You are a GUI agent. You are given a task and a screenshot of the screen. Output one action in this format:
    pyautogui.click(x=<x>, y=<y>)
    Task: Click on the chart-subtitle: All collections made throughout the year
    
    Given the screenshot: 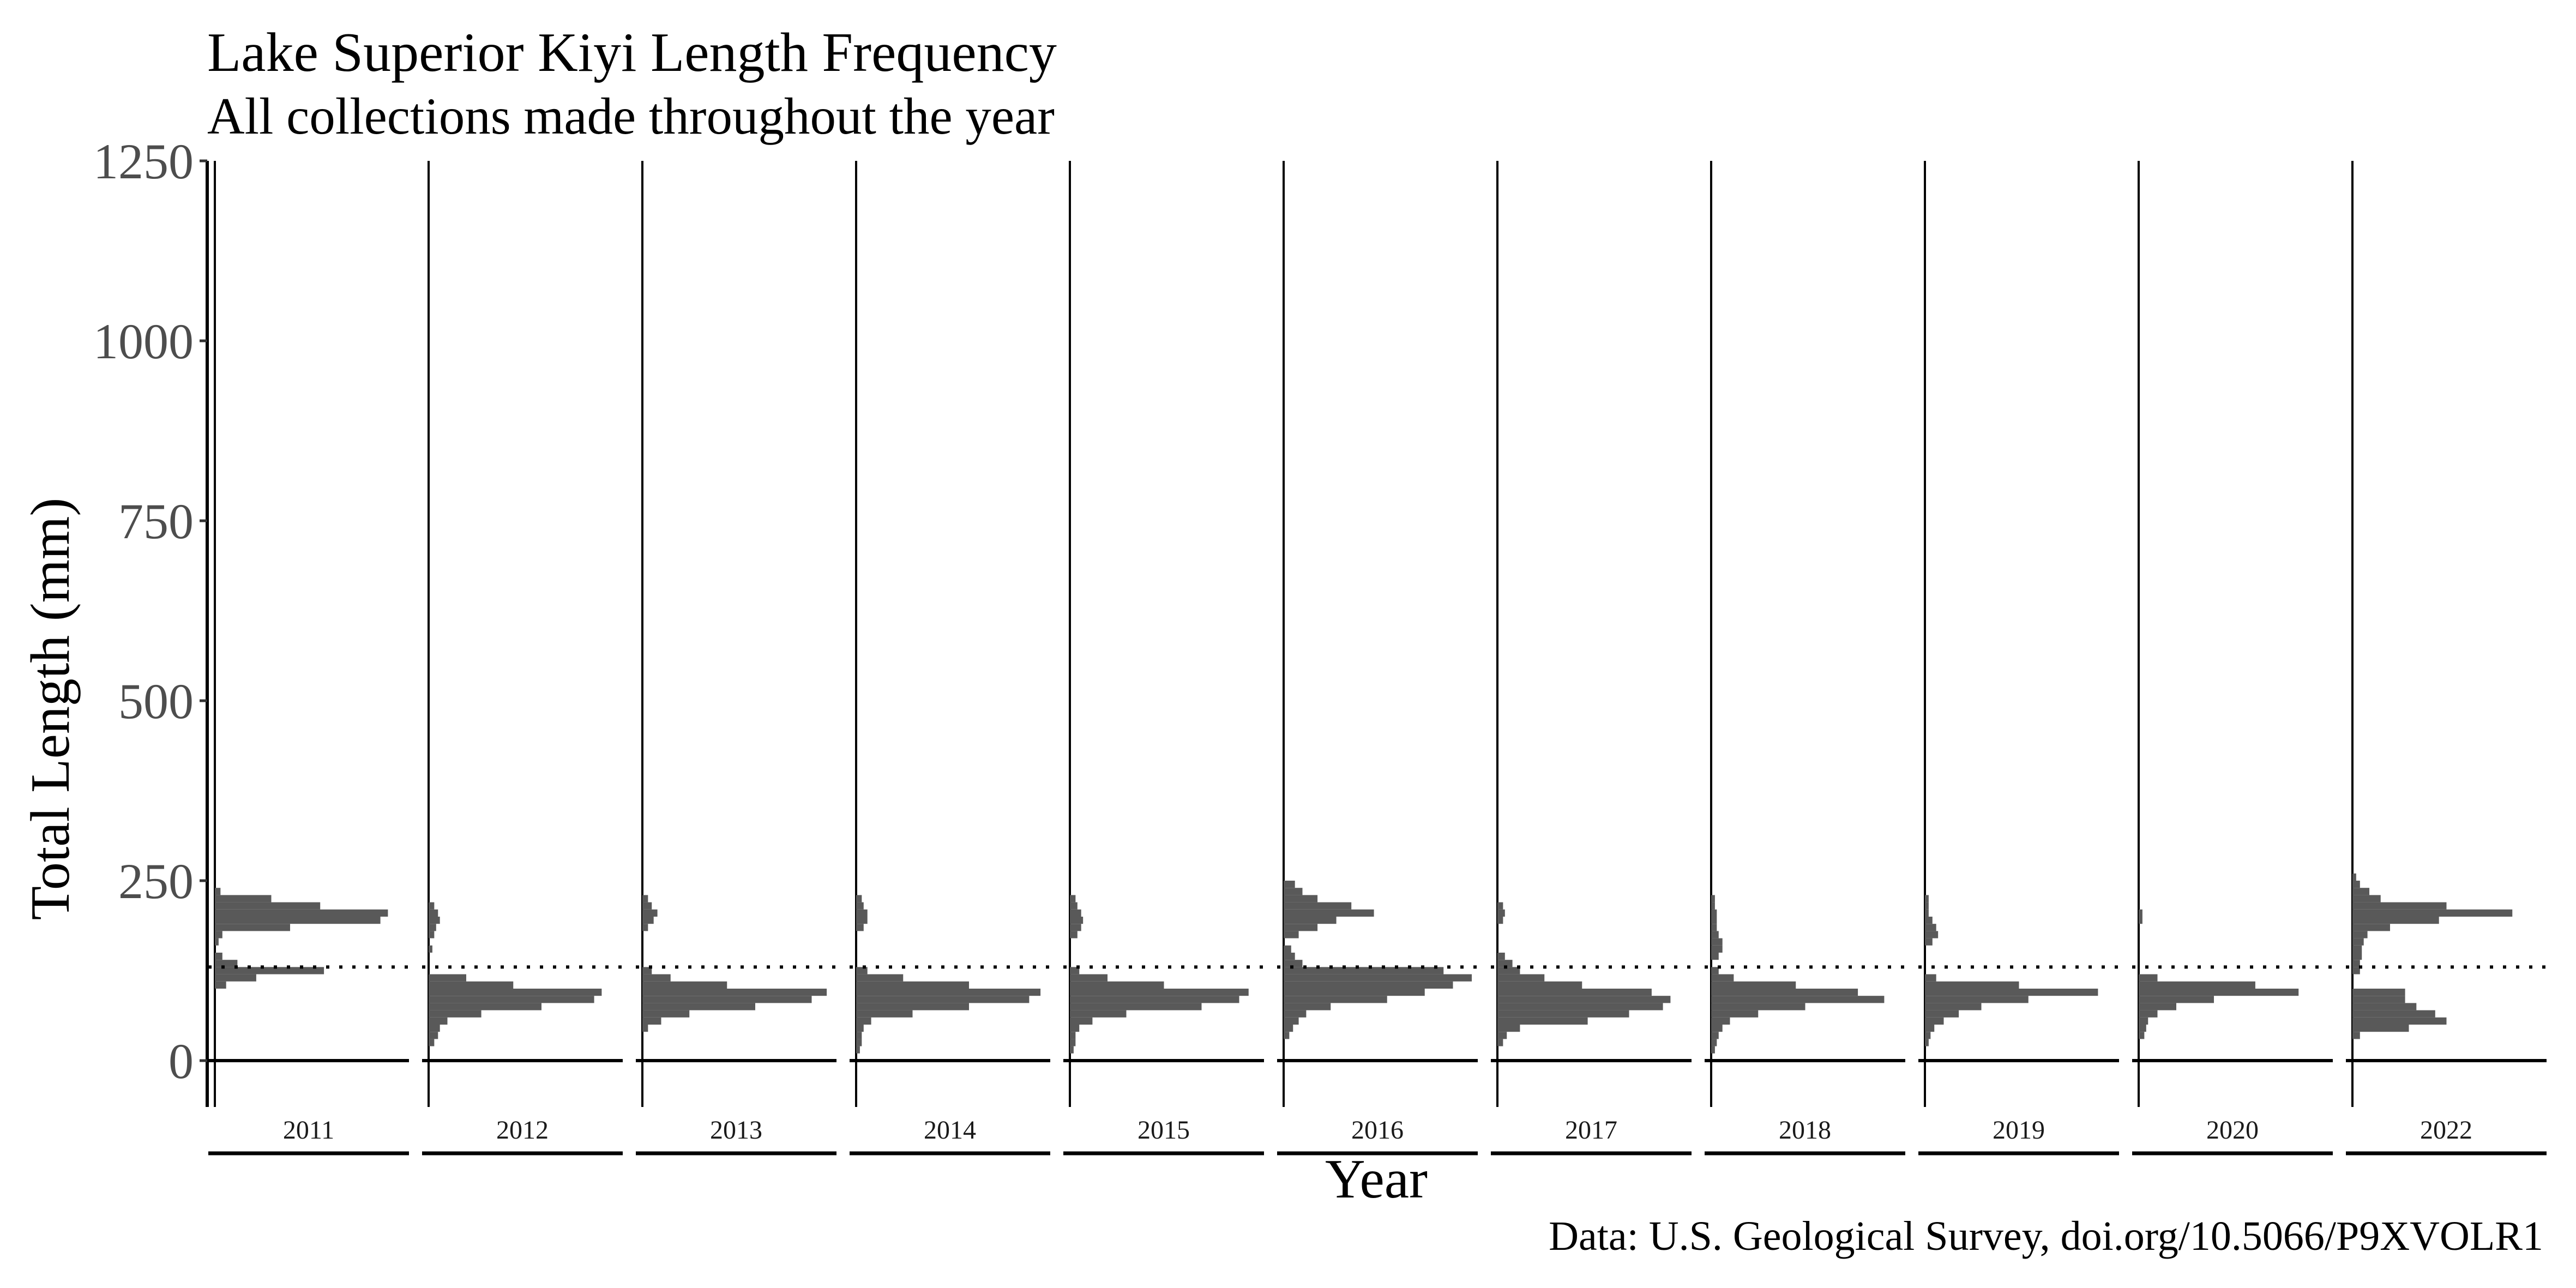 What is the action you would take?
    pyautogui.click(x=631, y=116)
    